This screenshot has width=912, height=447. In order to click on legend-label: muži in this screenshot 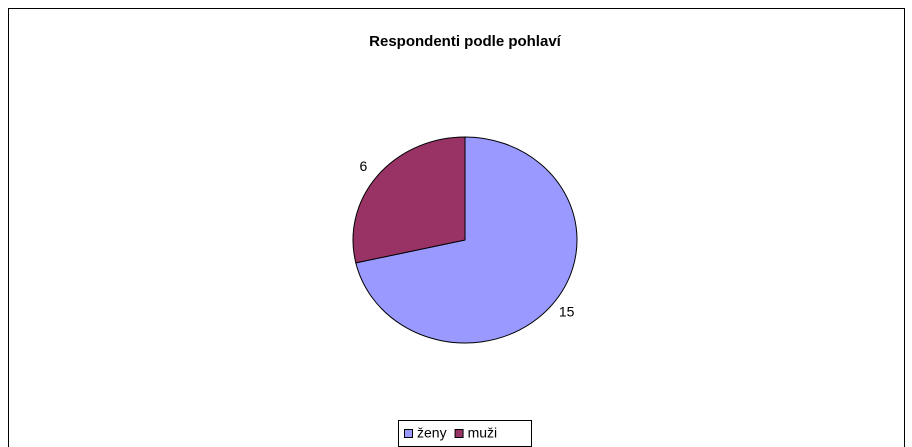, I will do `click(483, 433)`.